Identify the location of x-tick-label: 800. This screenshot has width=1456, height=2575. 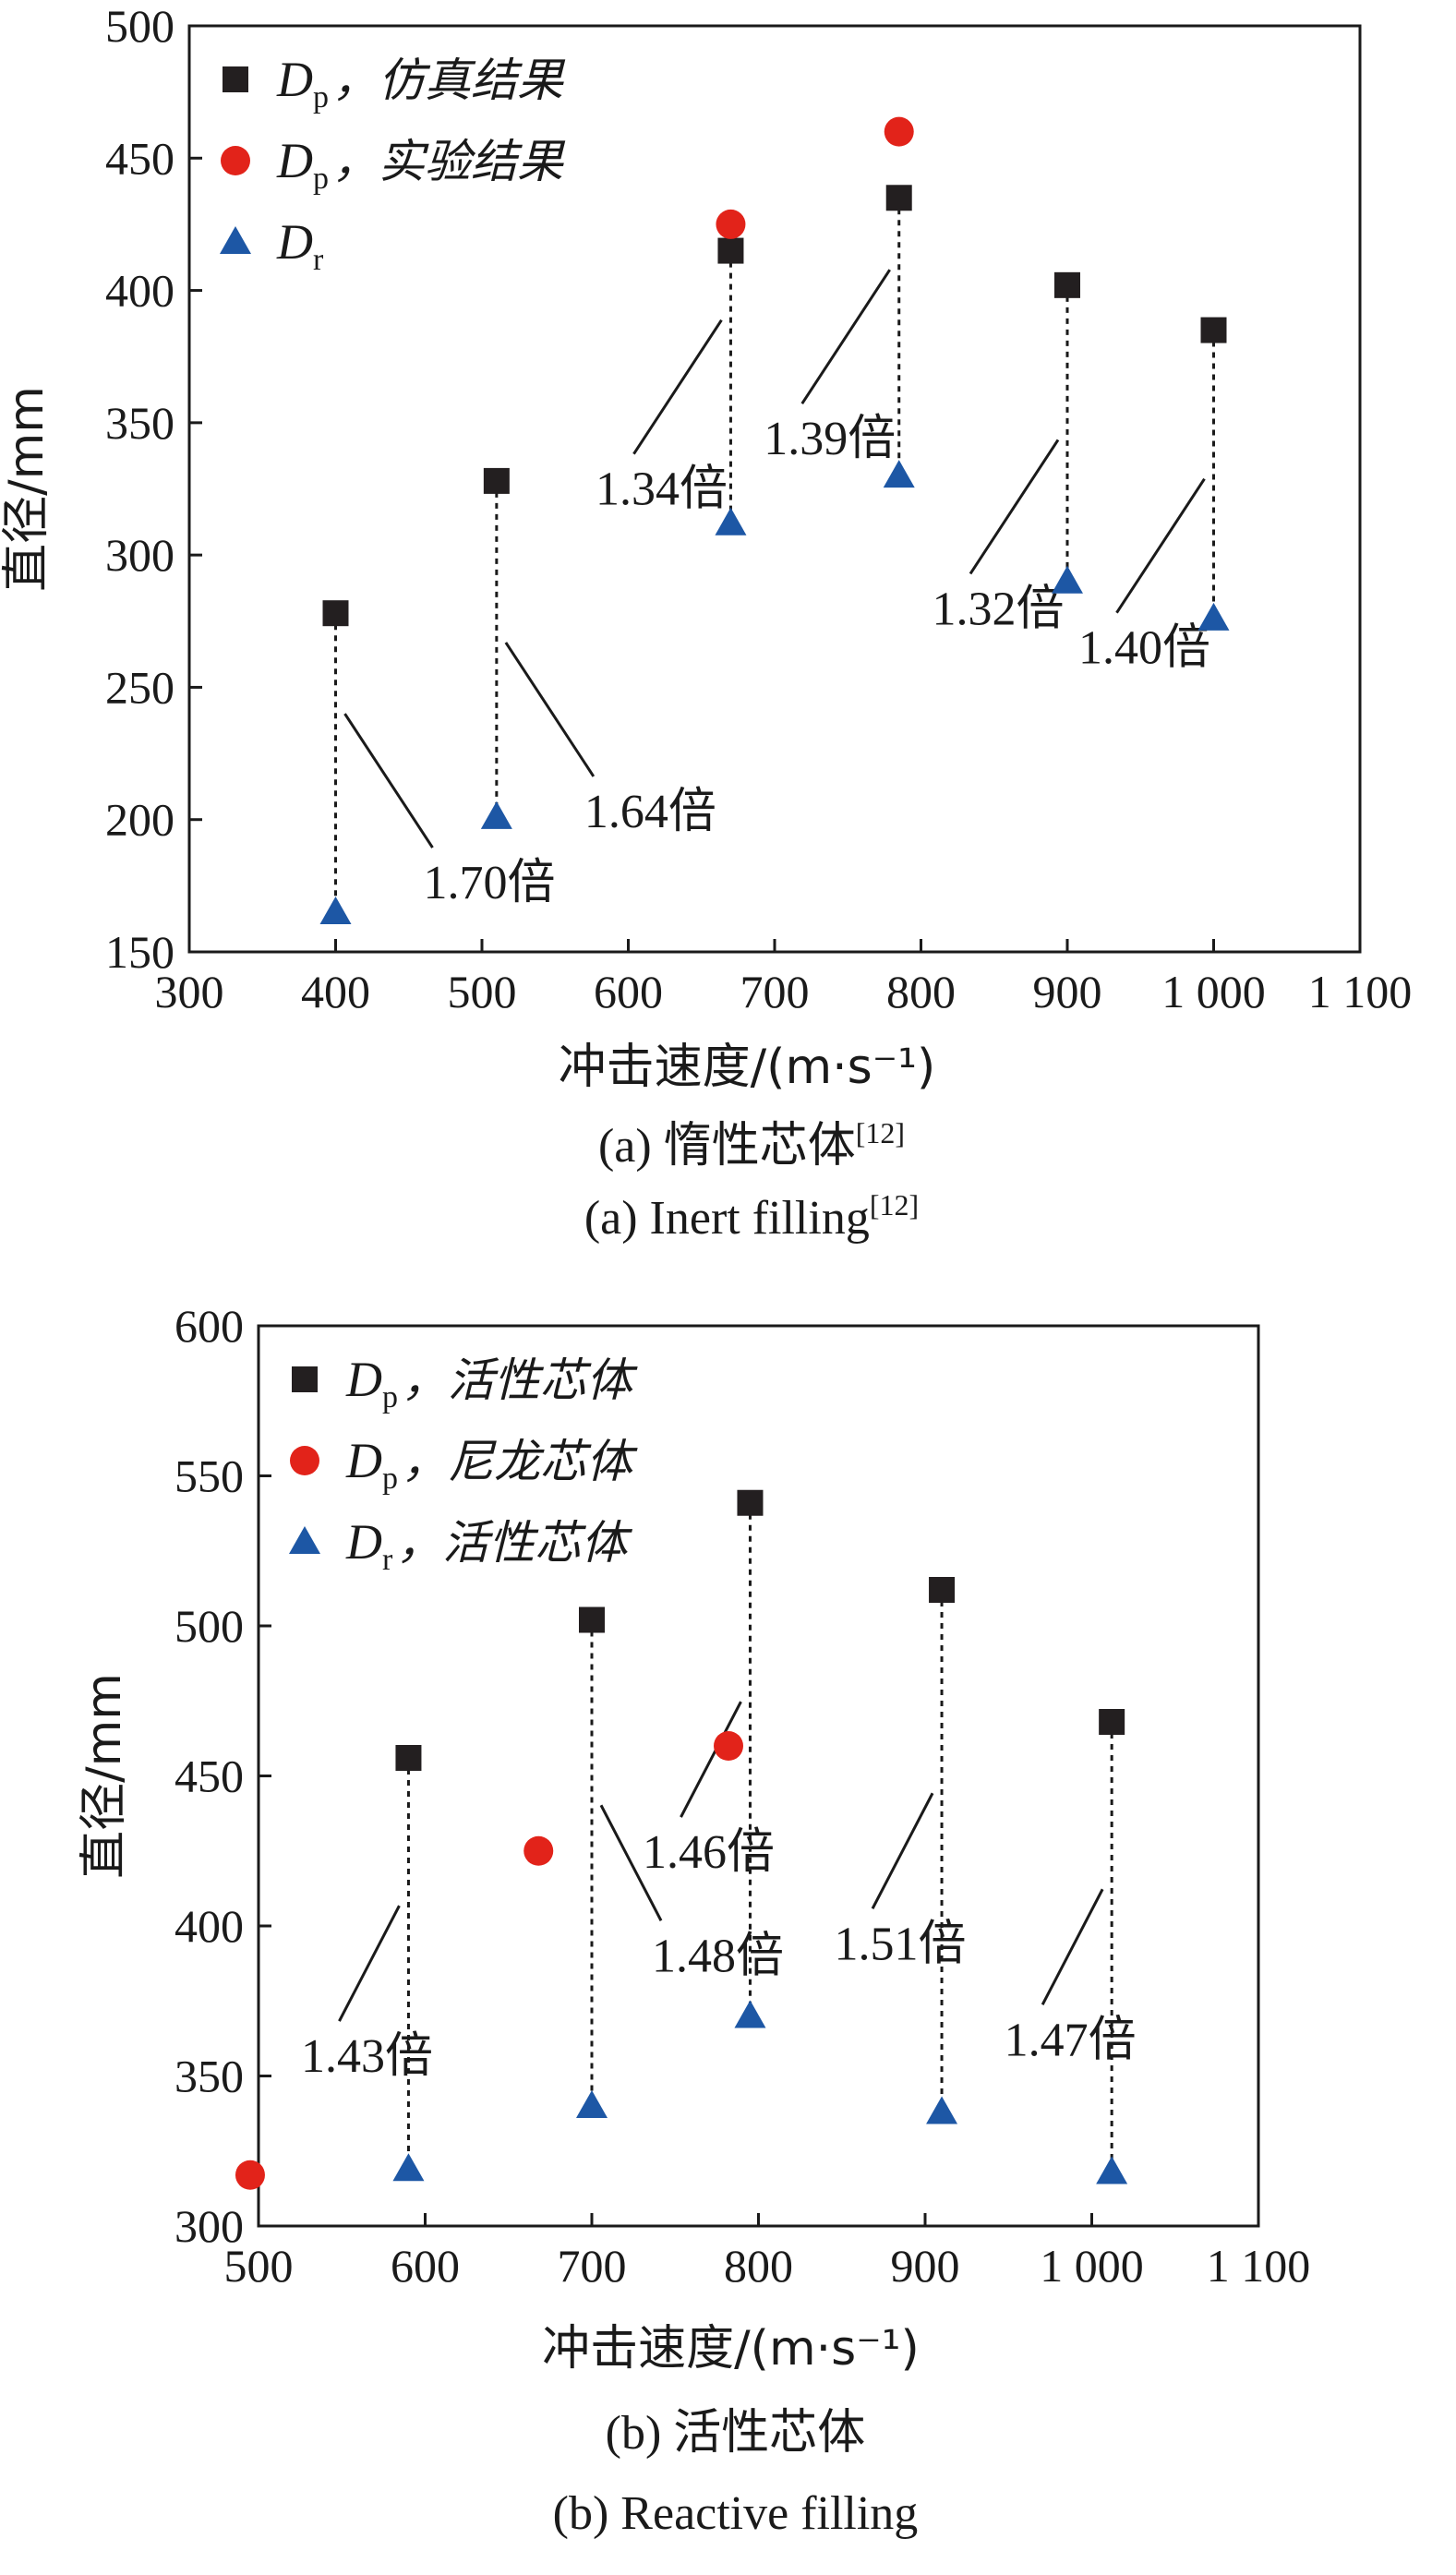
(758, 2266).